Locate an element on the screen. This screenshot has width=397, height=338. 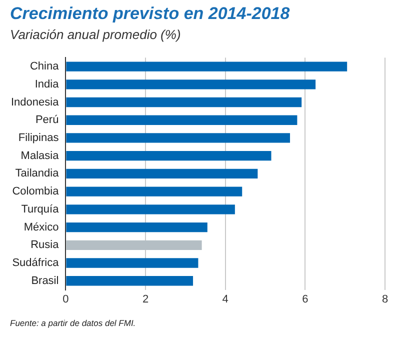
x-tick-label: 8 is located at coordinates (385, 299).